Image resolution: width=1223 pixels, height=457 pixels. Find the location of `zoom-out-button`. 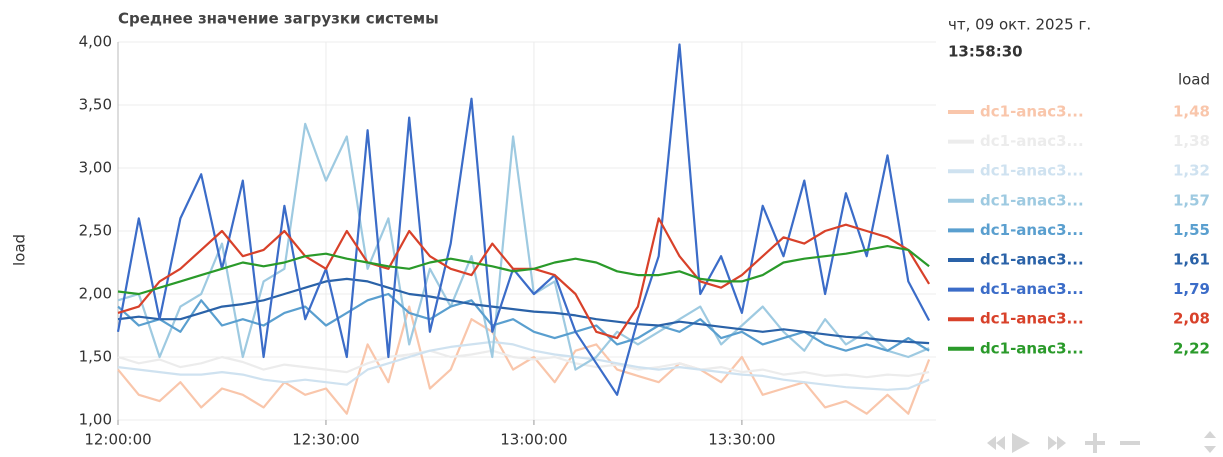

zoom-out-button is located at coordinates (1130, 443).